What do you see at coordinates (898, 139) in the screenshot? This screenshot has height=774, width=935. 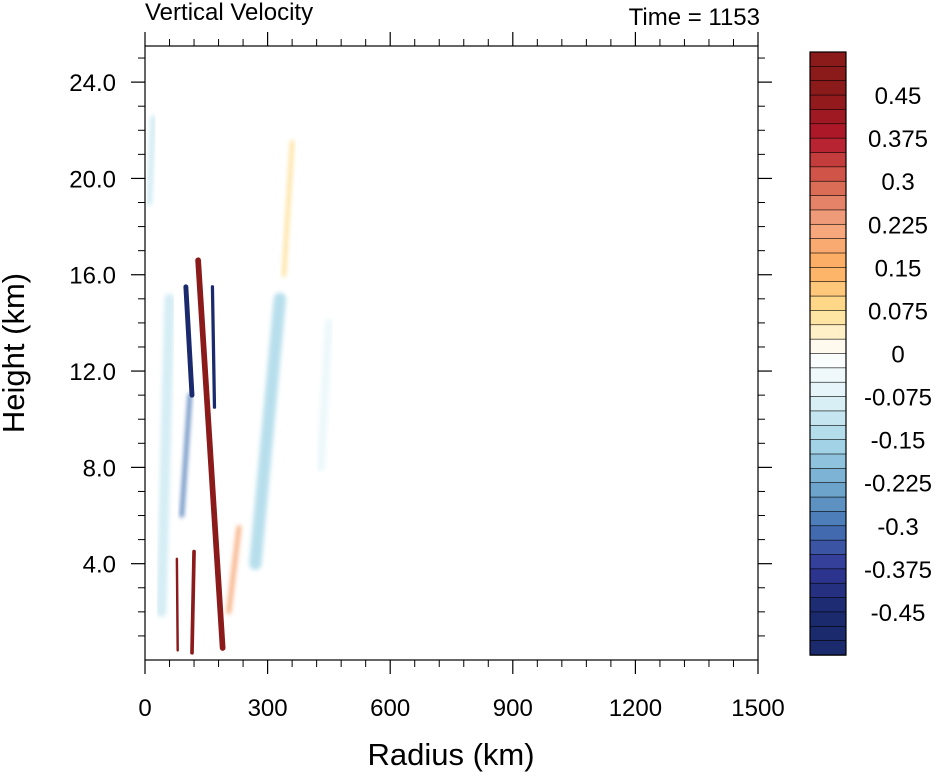 I see `colorbar-label: 0.375` at bounding box center [898, 139].